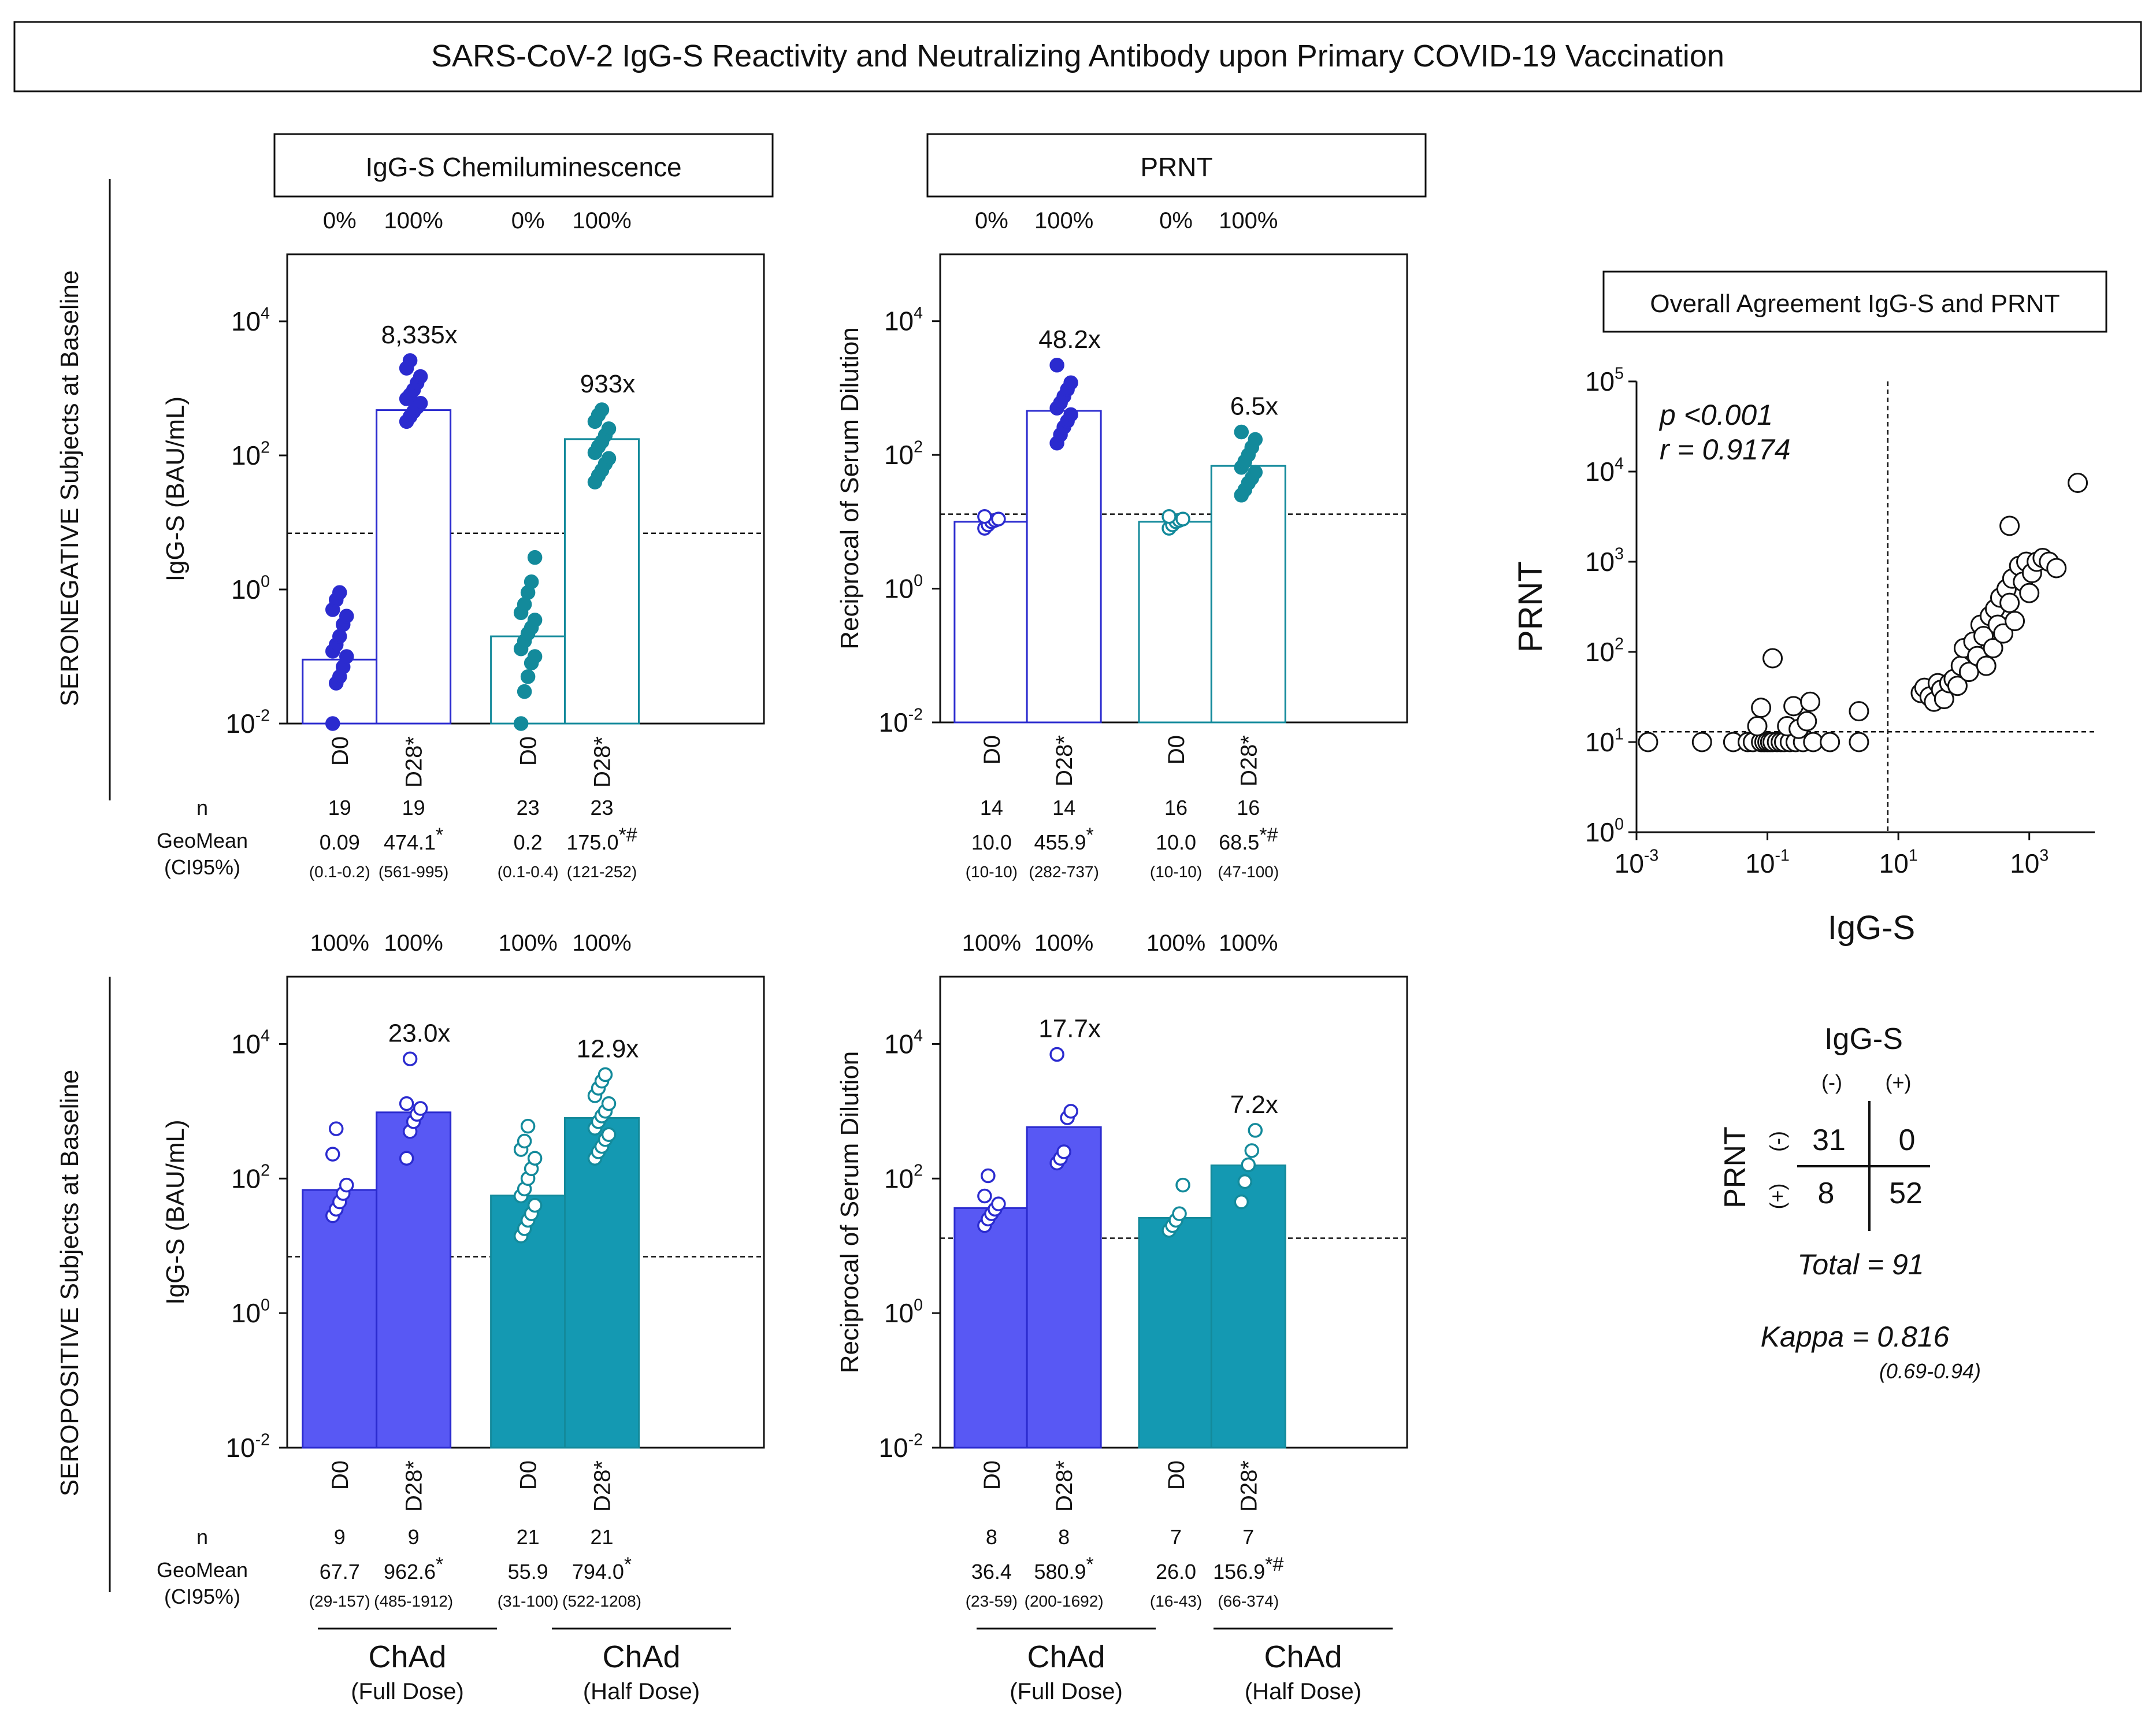  I want to click on geomean-value: 10.0, so click(991, 842).